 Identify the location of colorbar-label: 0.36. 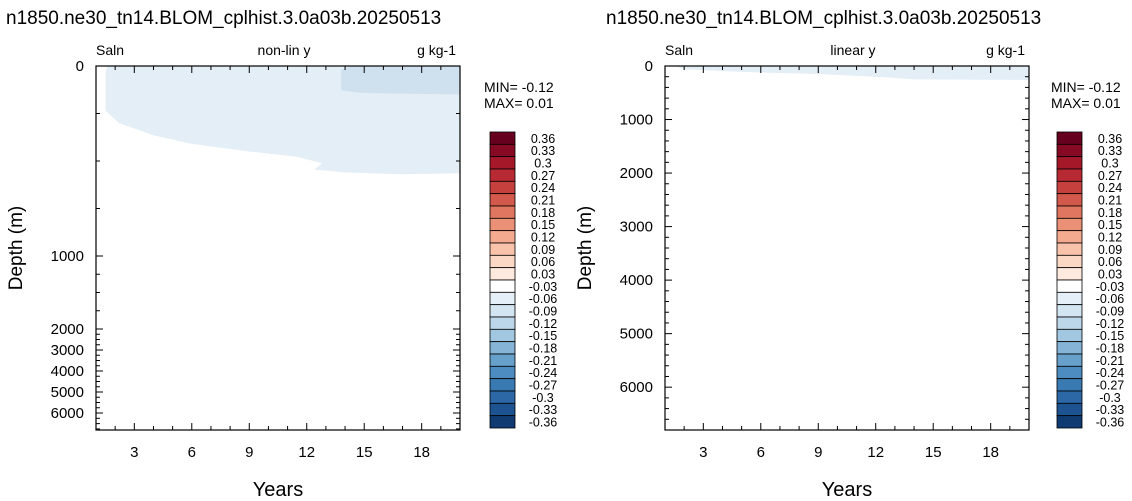
(543, 139).